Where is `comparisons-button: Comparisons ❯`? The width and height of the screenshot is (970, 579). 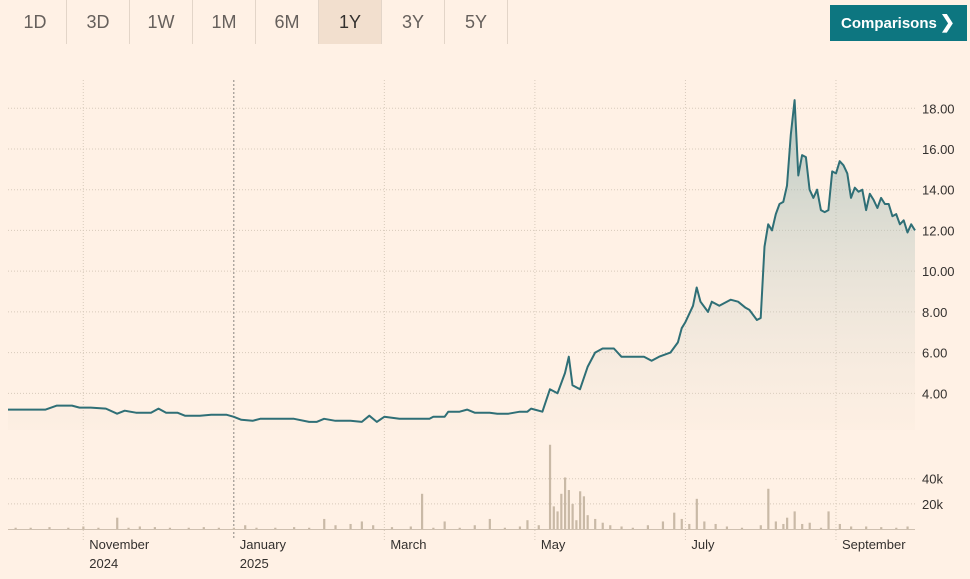
comparisons-button: Comparisons ❯ is located at coordinates (898, 23).